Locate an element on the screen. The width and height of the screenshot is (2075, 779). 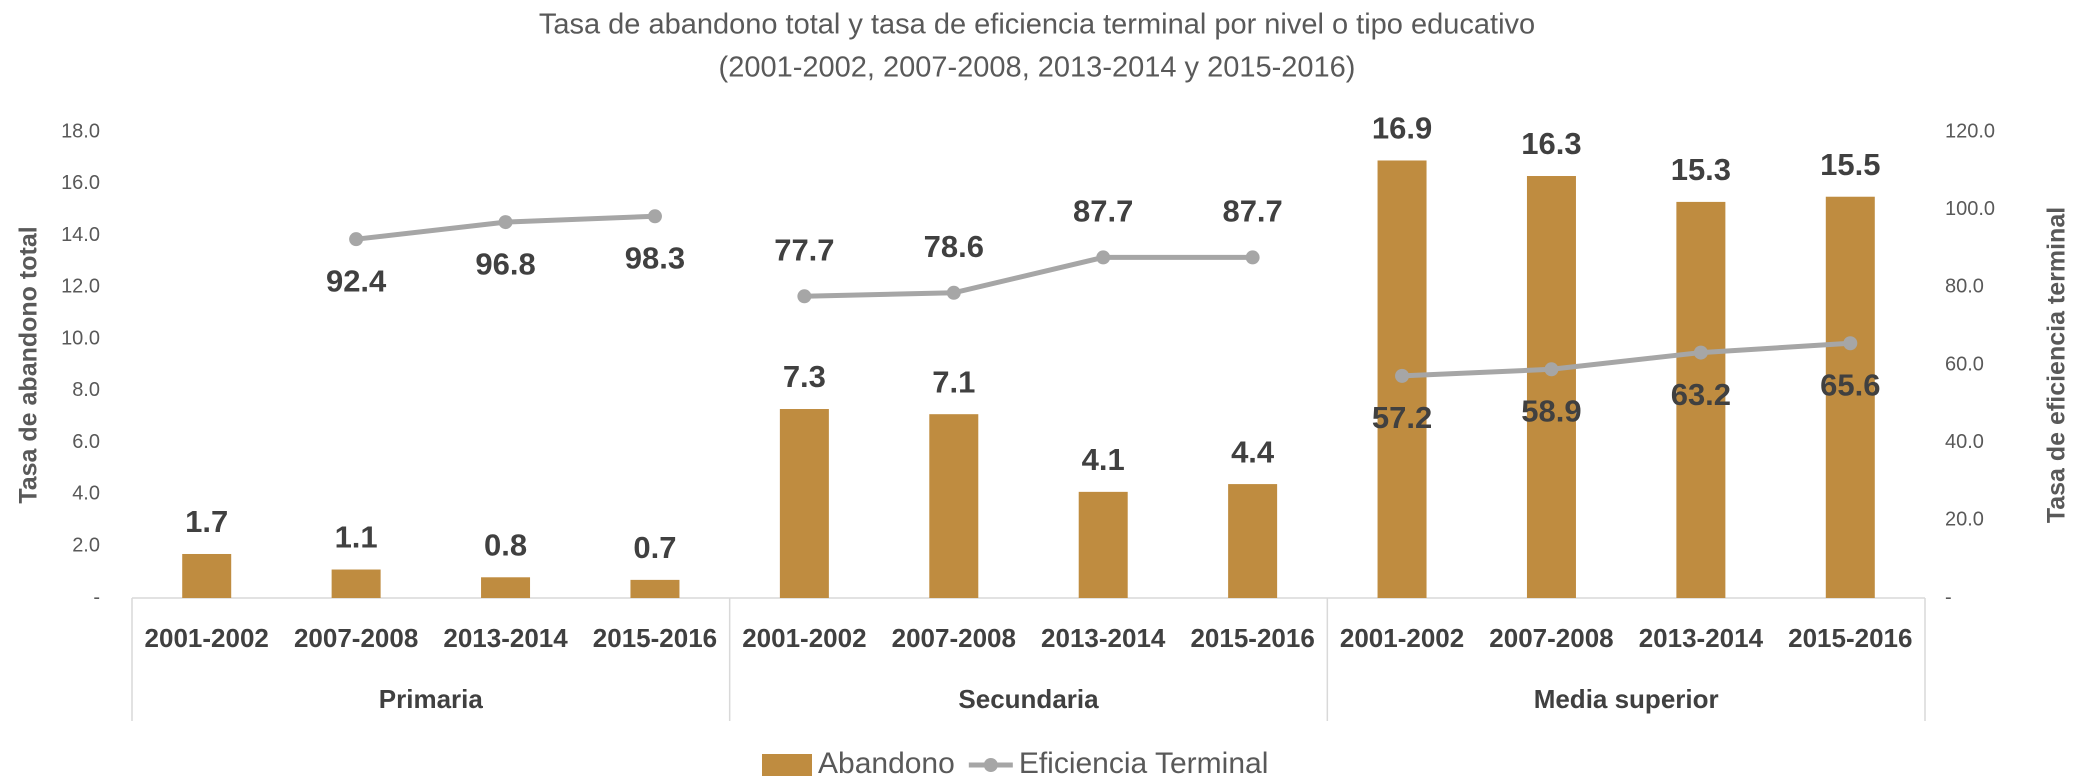
data-label: 0.8 is located at coordinates (505, 544).